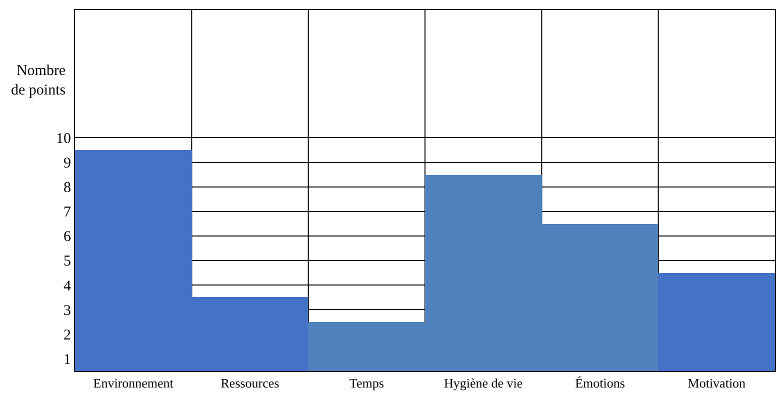  What do you see at coordinates (67, 262) in the screenshot?
I see `y-tick-label: 5` at bounding box center [67, 262].